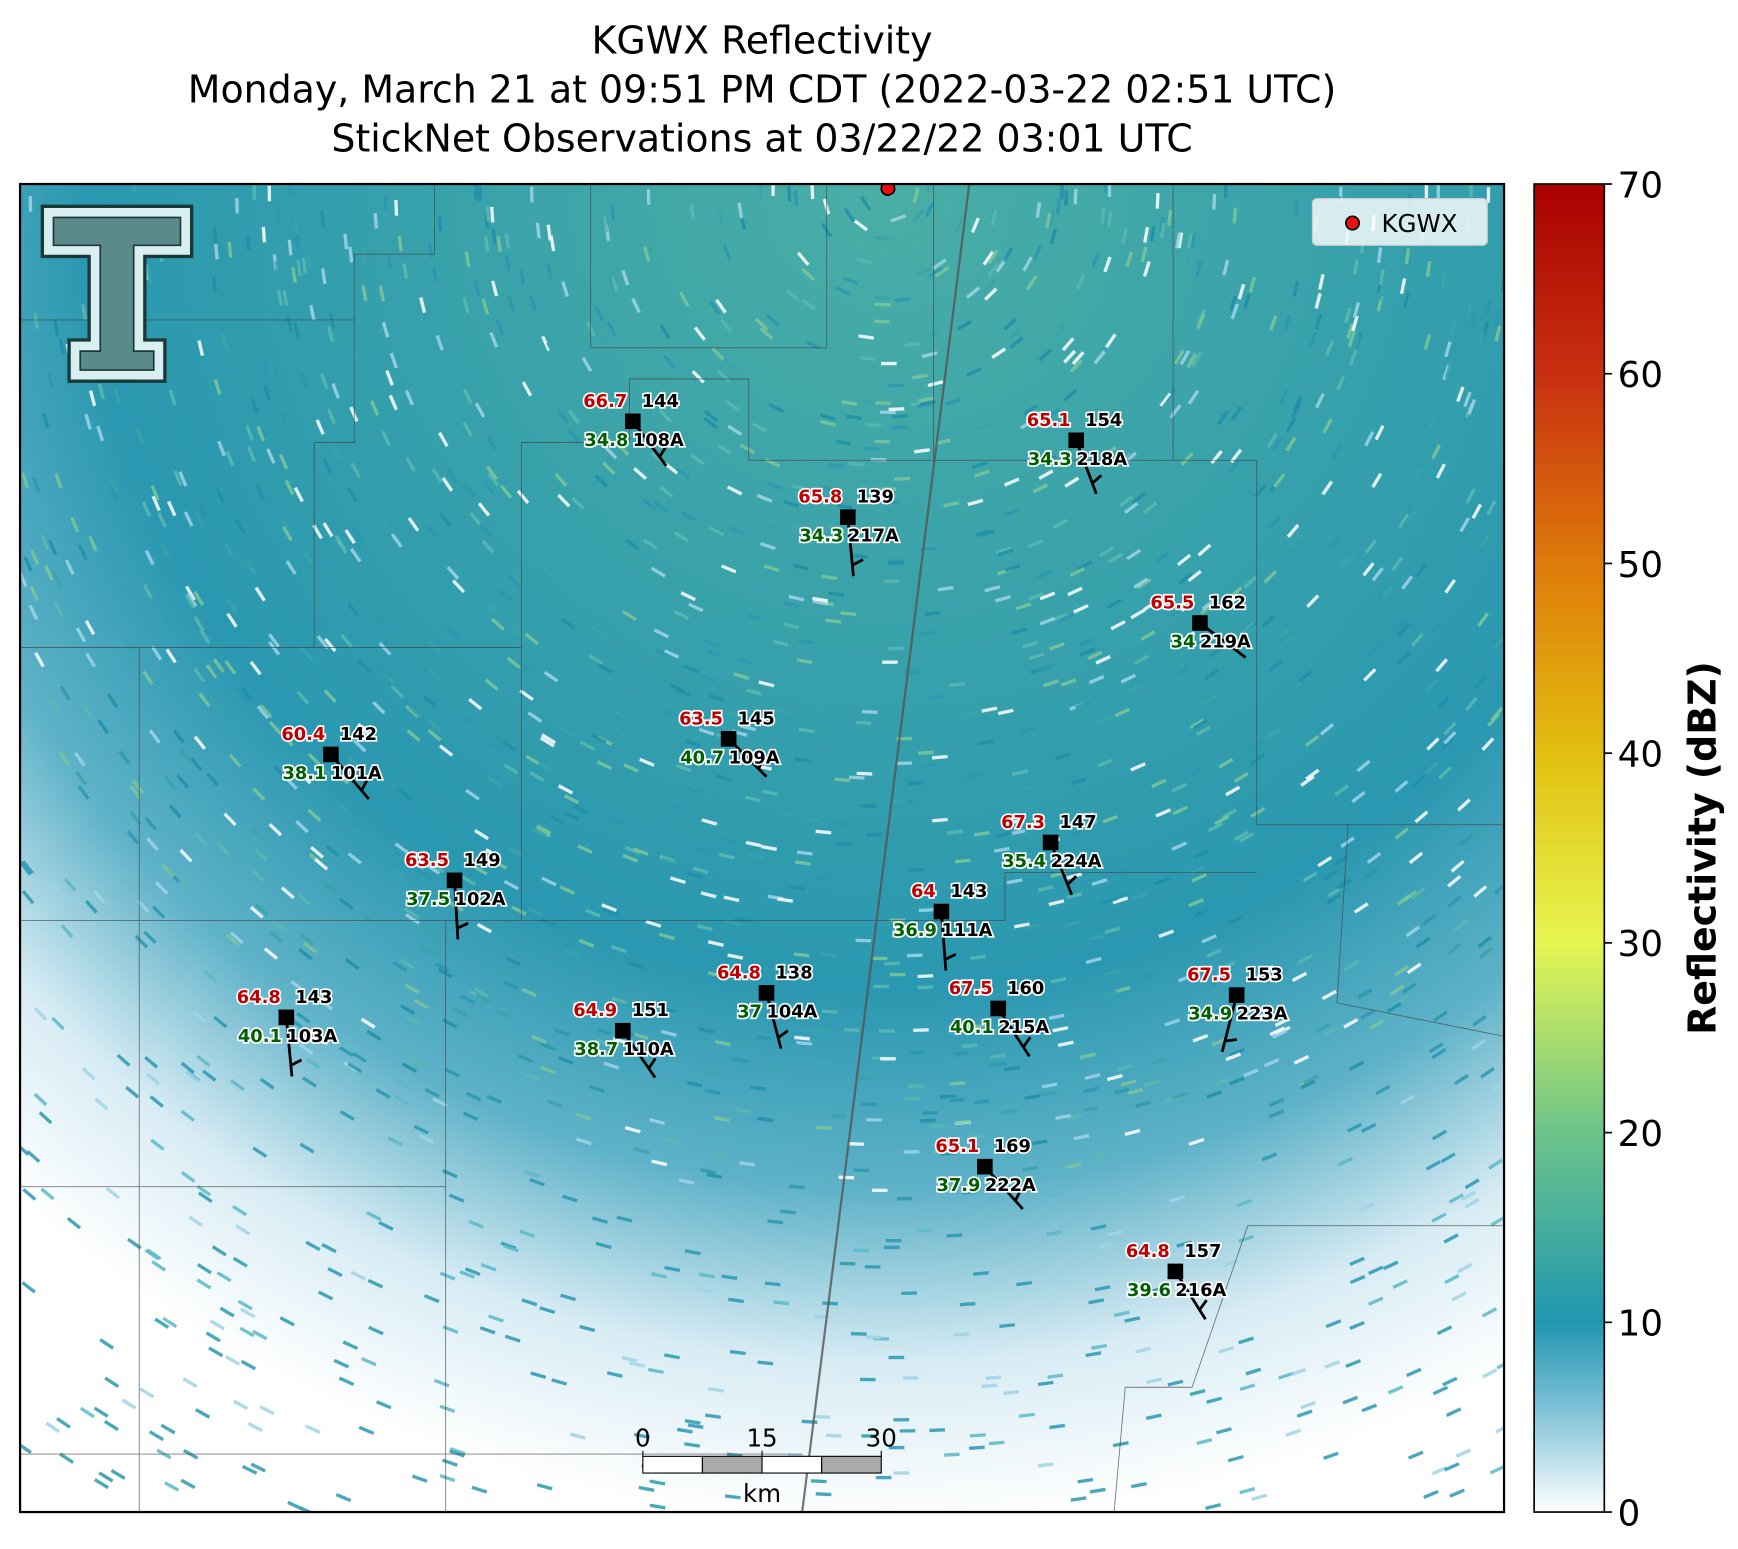  What do you see at coordinates (1399, 221) in the screenshot?
I see `legend-box` at bounding box center [1399, 221].